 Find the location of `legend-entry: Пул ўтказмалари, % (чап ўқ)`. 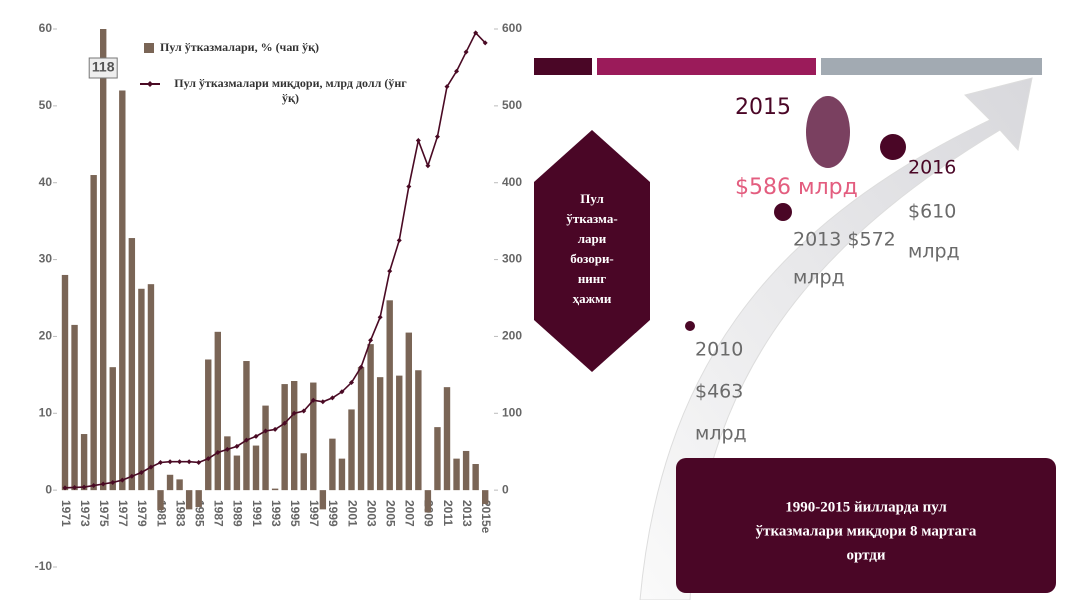

legend-entry: Пул ўтказмалари, % (чап ўқ) is located at coordinates (239, 47).